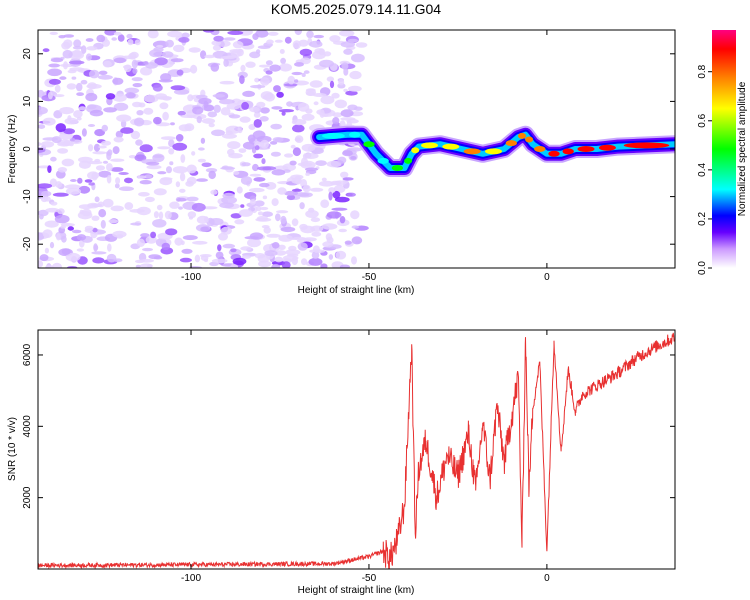 The image size is (750, 600). What do you see at coordinates (547, 277) in the screenshot?
I see `spectrogram-xtick-label: 0` at bounding box center [547, 277].